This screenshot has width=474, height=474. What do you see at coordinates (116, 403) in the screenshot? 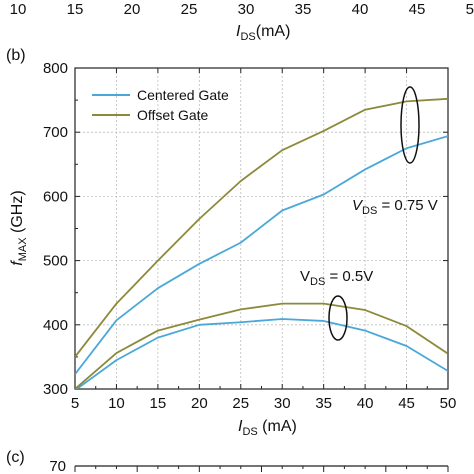
I see `x-tick-label: 10` at bounding box center [116, 403].